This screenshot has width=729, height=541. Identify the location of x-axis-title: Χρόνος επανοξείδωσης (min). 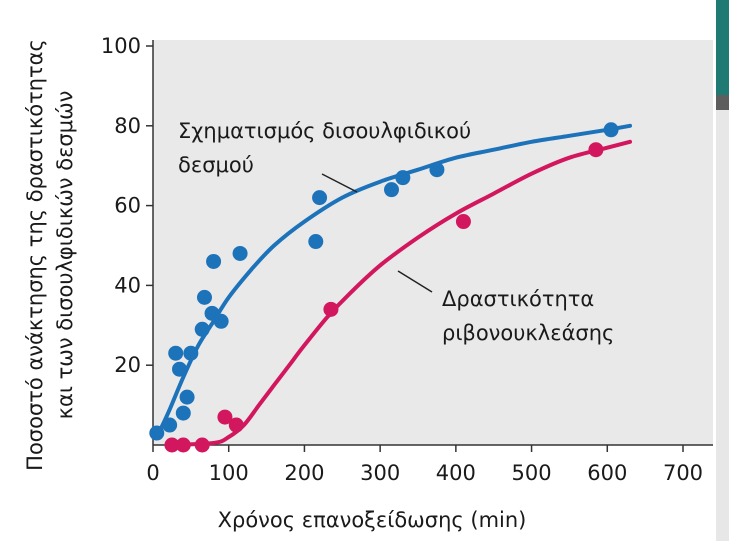
(372, 520).